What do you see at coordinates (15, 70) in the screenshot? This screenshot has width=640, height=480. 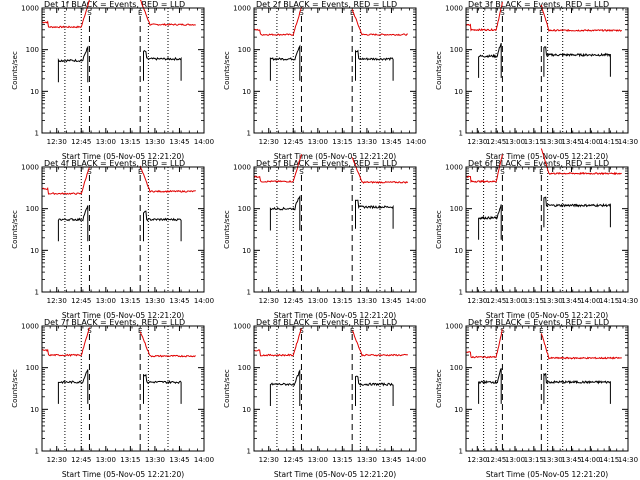 I see `y-axis-label-1: Counts/sec` at bounding box center [15, 70].